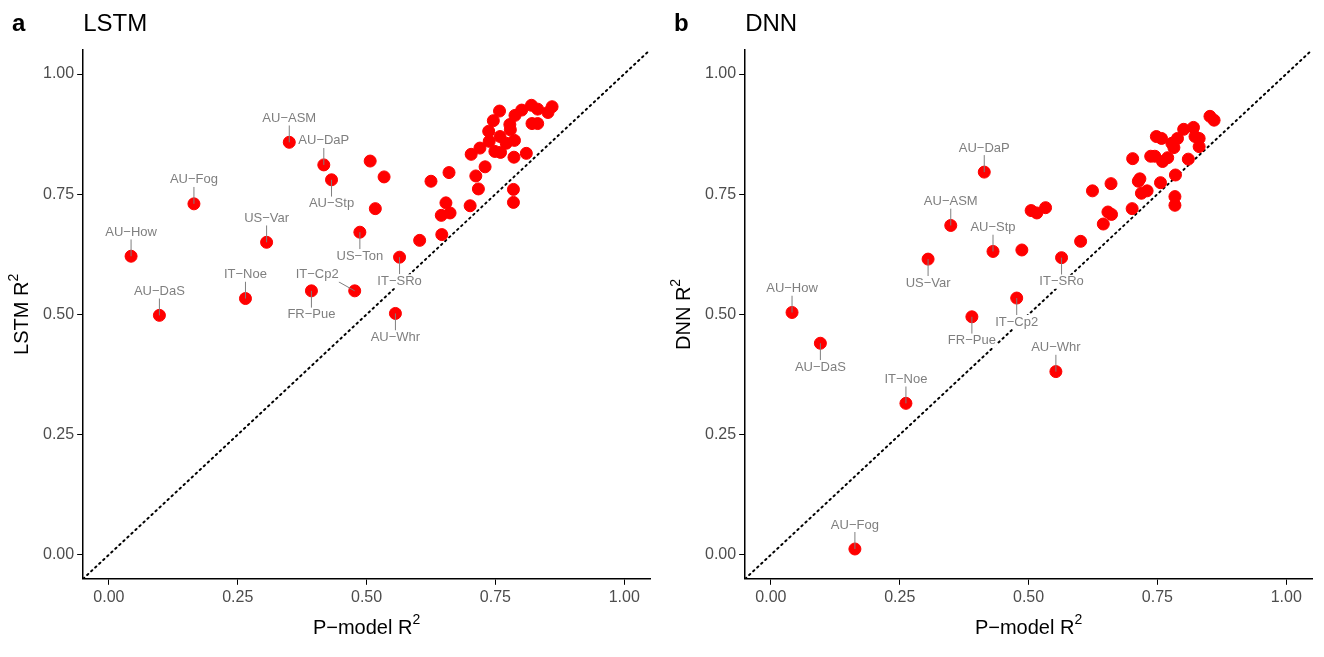  I want to click on y-axis-title: DNN R2, so click(680, 314).